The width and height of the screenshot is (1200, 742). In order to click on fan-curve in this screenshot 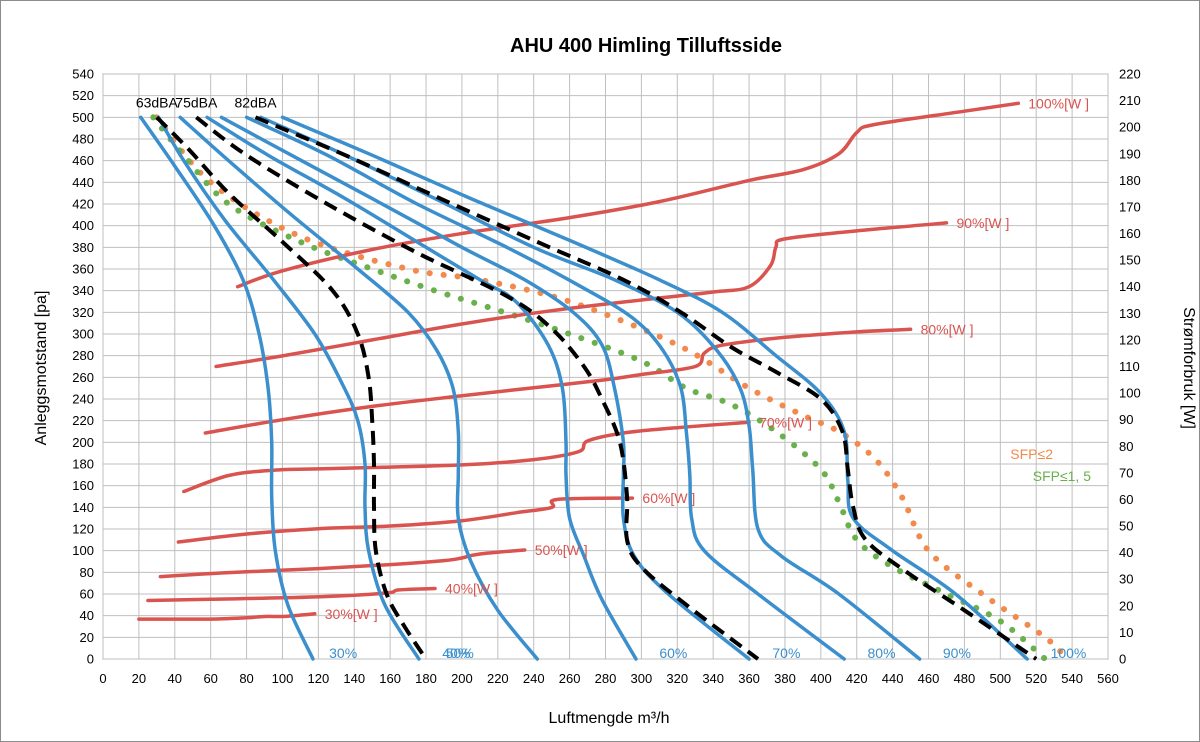, I will do `click(226, 388)`.